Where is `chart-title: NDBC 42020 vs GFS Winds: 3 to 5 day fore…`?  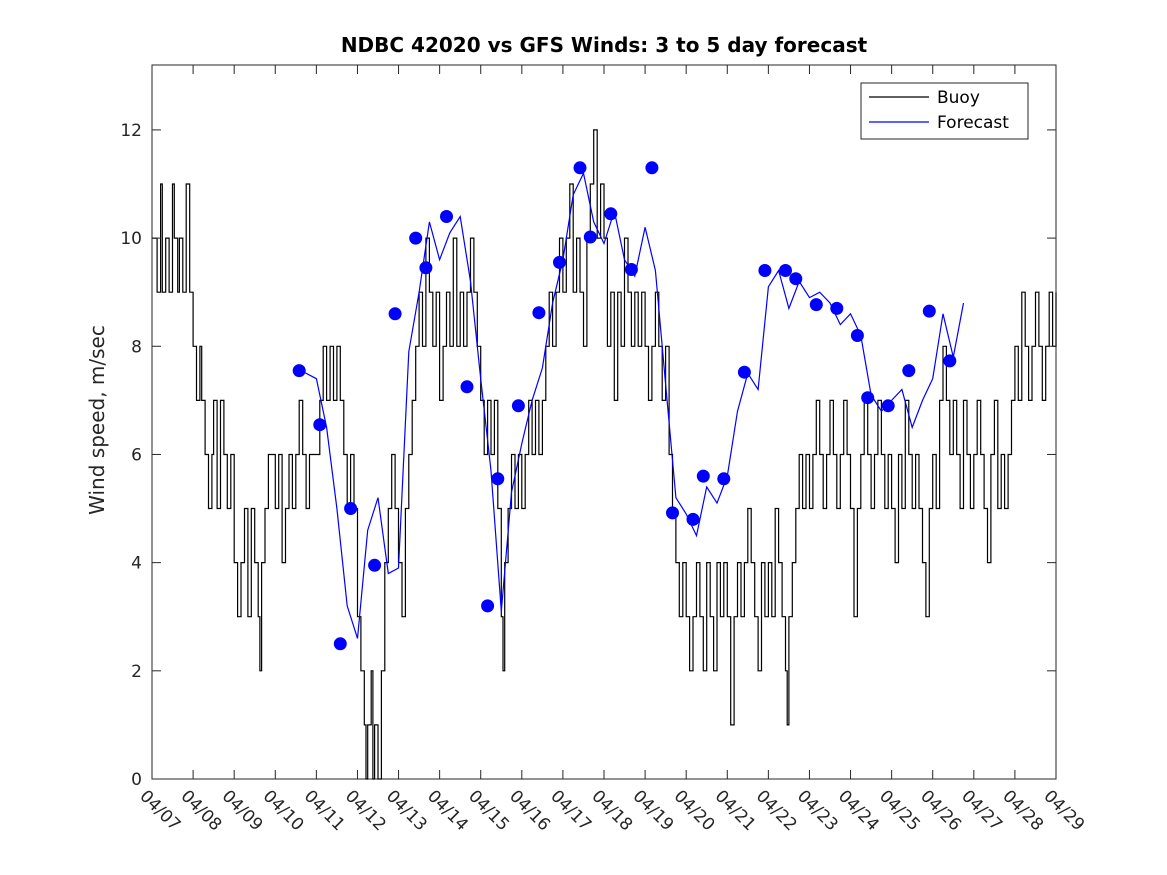
chart-title: NDBC 42020 vs GFS Winds: 3 to 5 day fore… is located at coordinates (604, 45).